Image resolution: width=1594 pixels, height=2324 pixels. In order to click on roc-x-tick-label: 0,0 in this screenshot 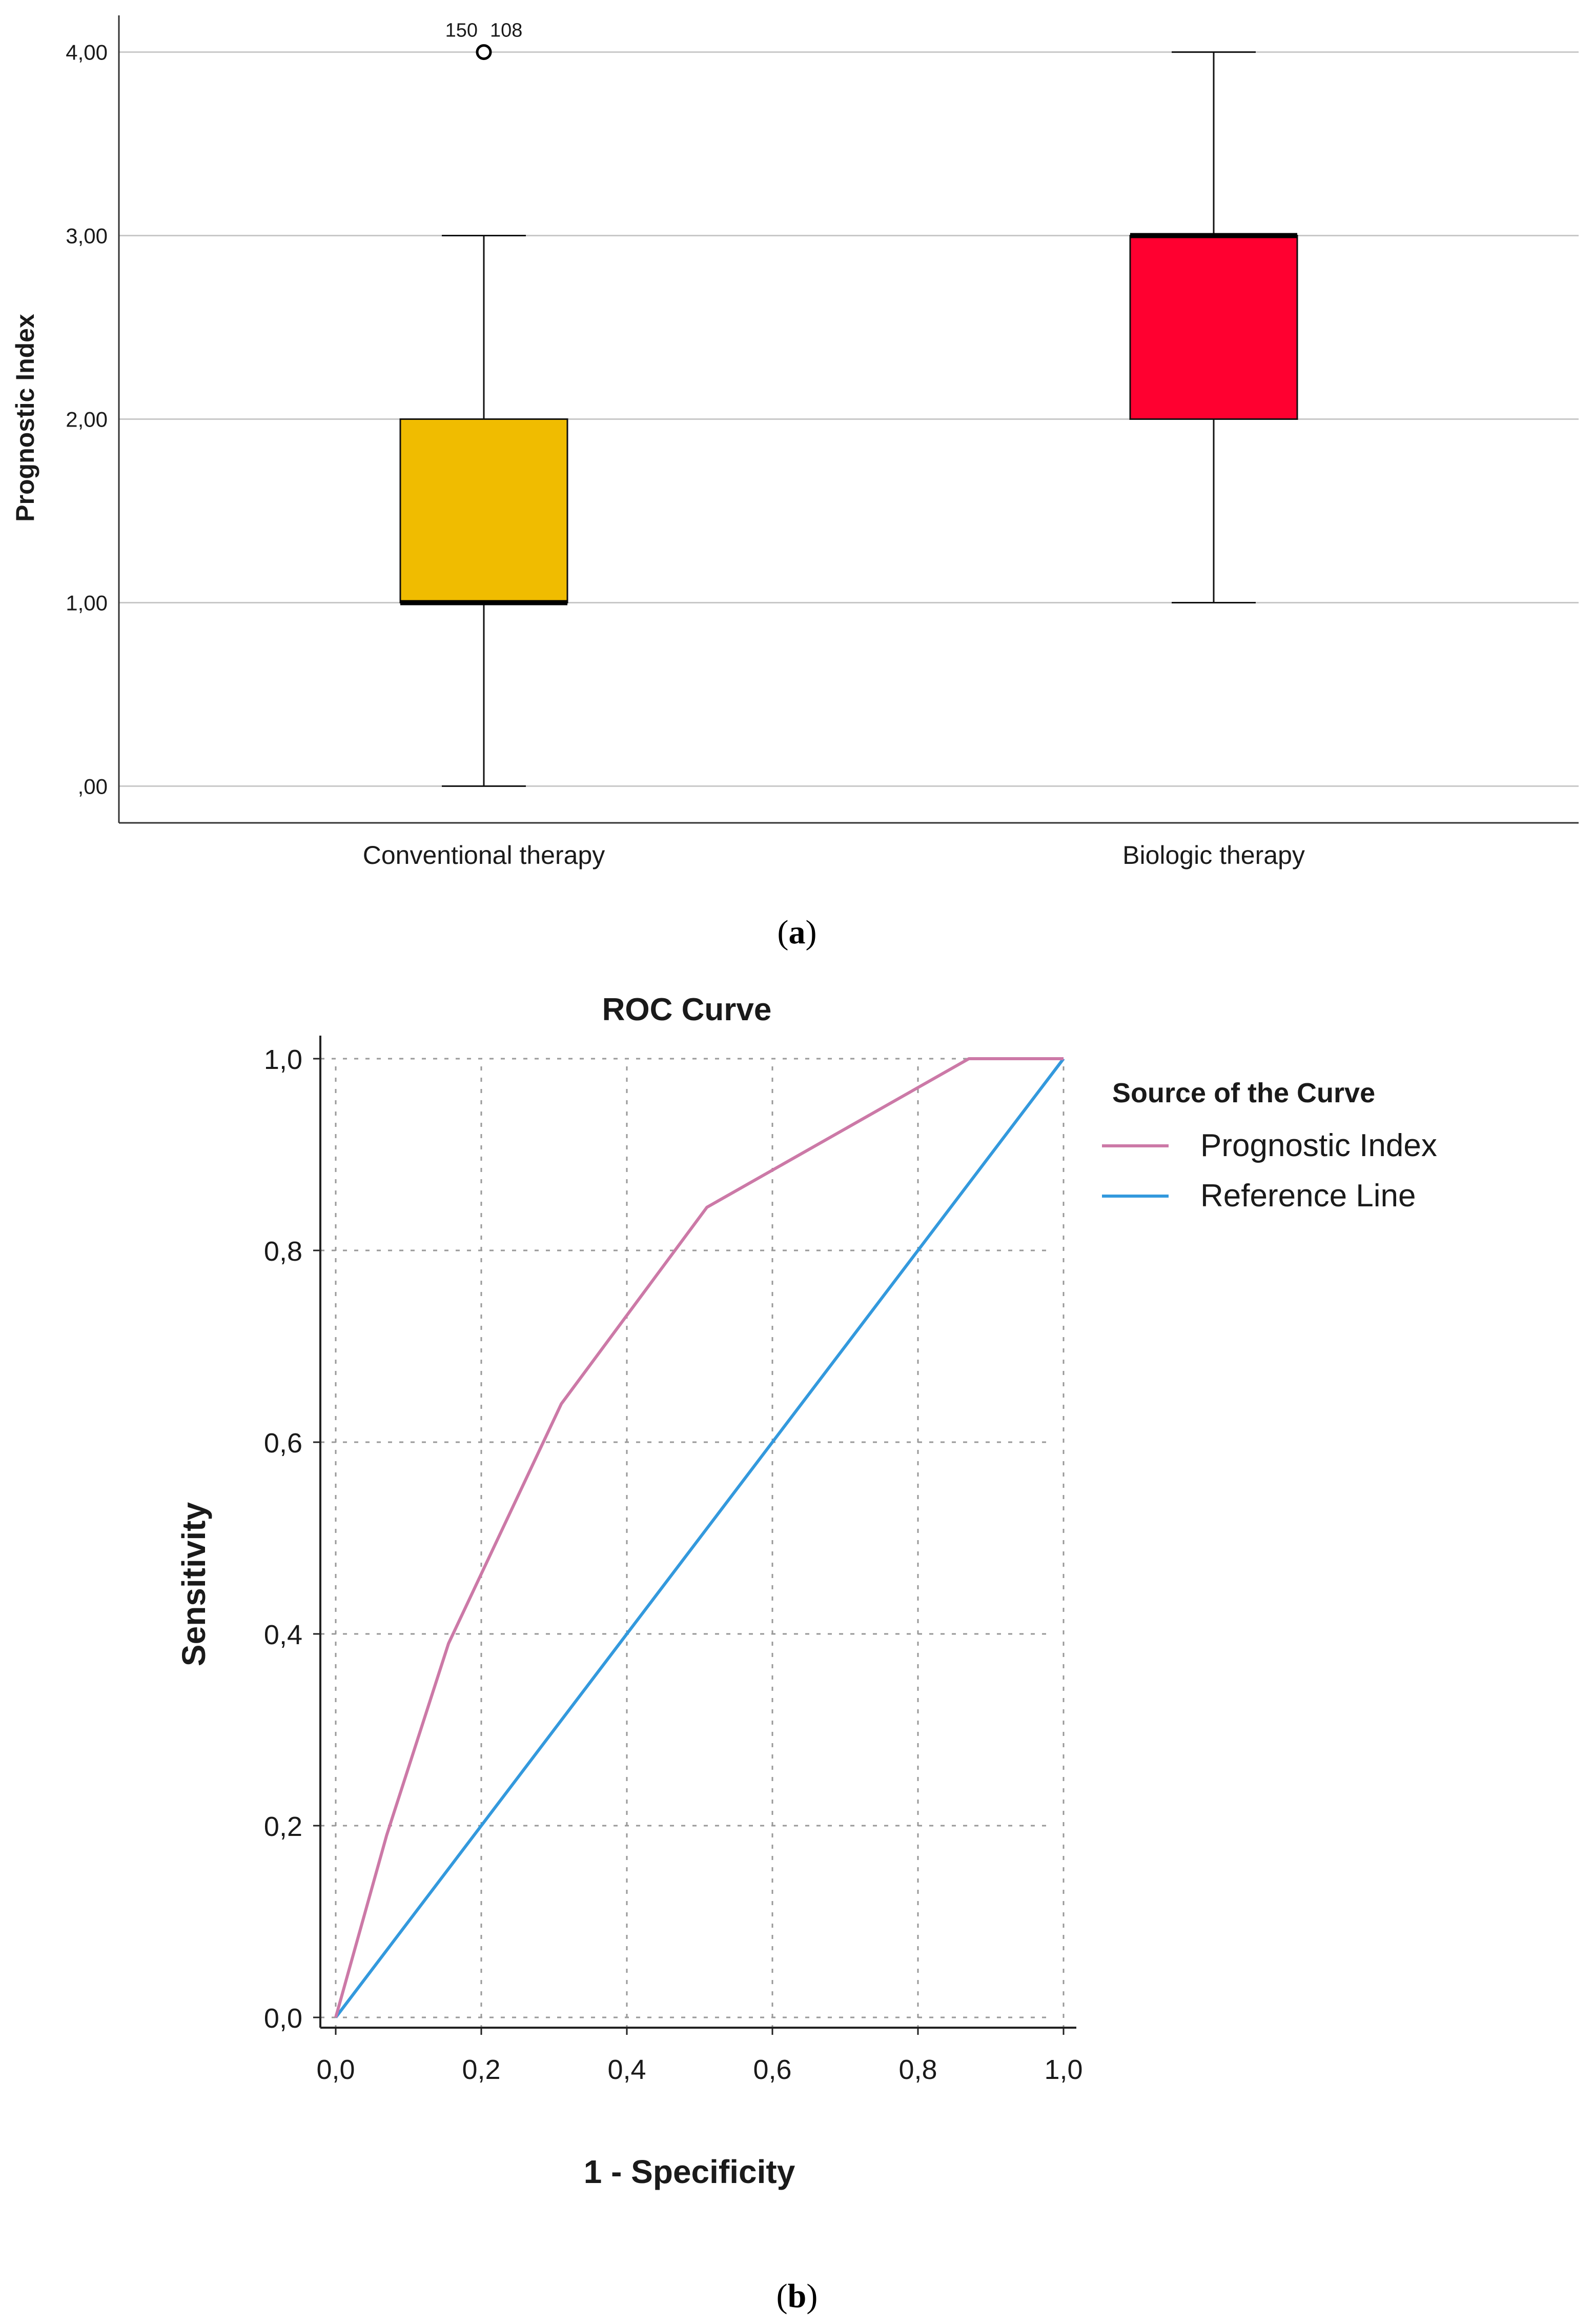, I will do `click(335, 2069)`.